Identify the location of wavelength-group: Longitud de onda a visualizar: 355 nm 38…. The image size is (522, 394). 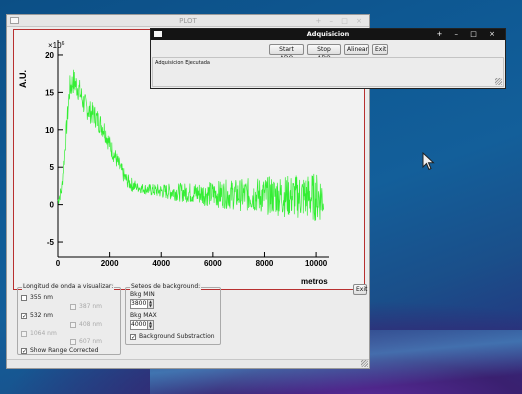
(69, 319).